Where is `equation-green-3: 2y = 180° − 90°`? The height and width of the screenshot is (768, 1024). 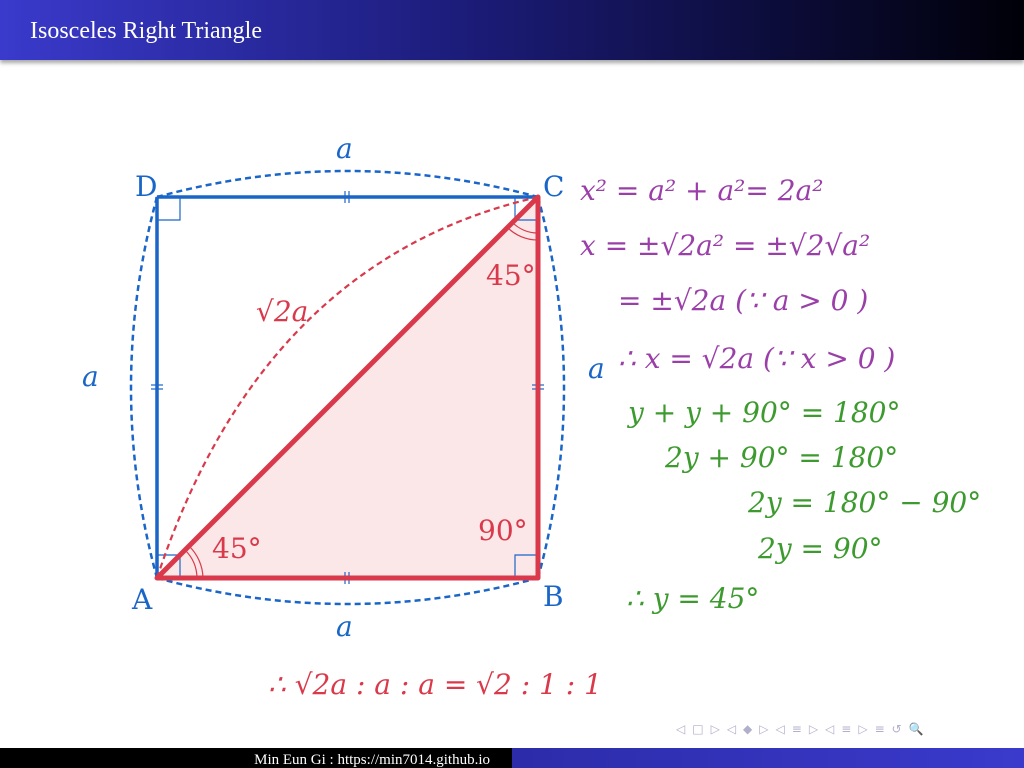 equation-green-3: 2y = 180° − 90° is located at coordinates (864, 502).